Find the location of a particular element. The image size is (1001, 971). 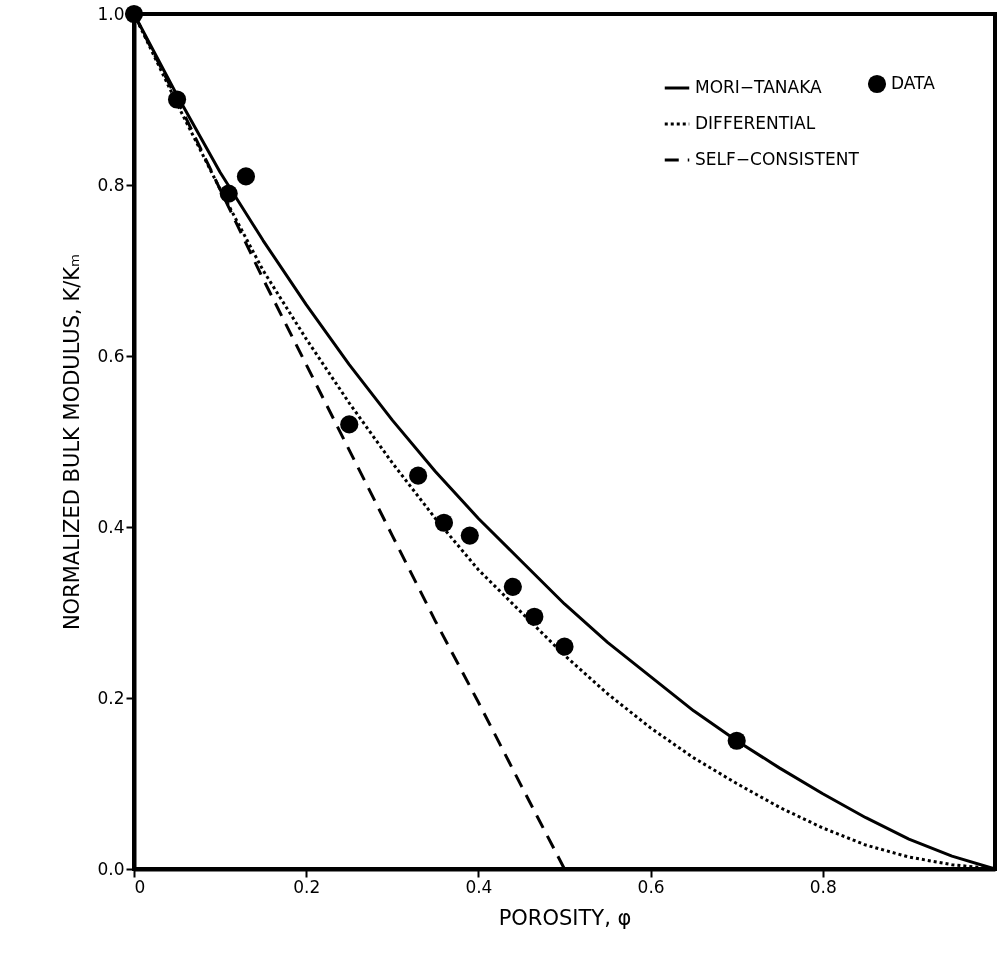

y-tick-label: 0.8 is located at coordinates (111, 184).